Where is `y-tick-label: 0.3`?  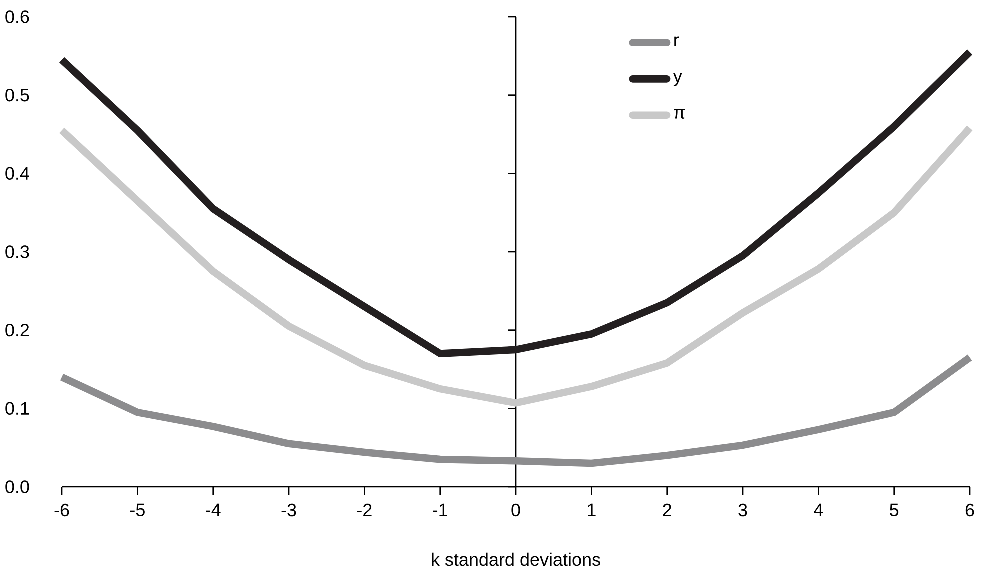
y-tick-label: 0.3 is located at coordinates (18, 252).